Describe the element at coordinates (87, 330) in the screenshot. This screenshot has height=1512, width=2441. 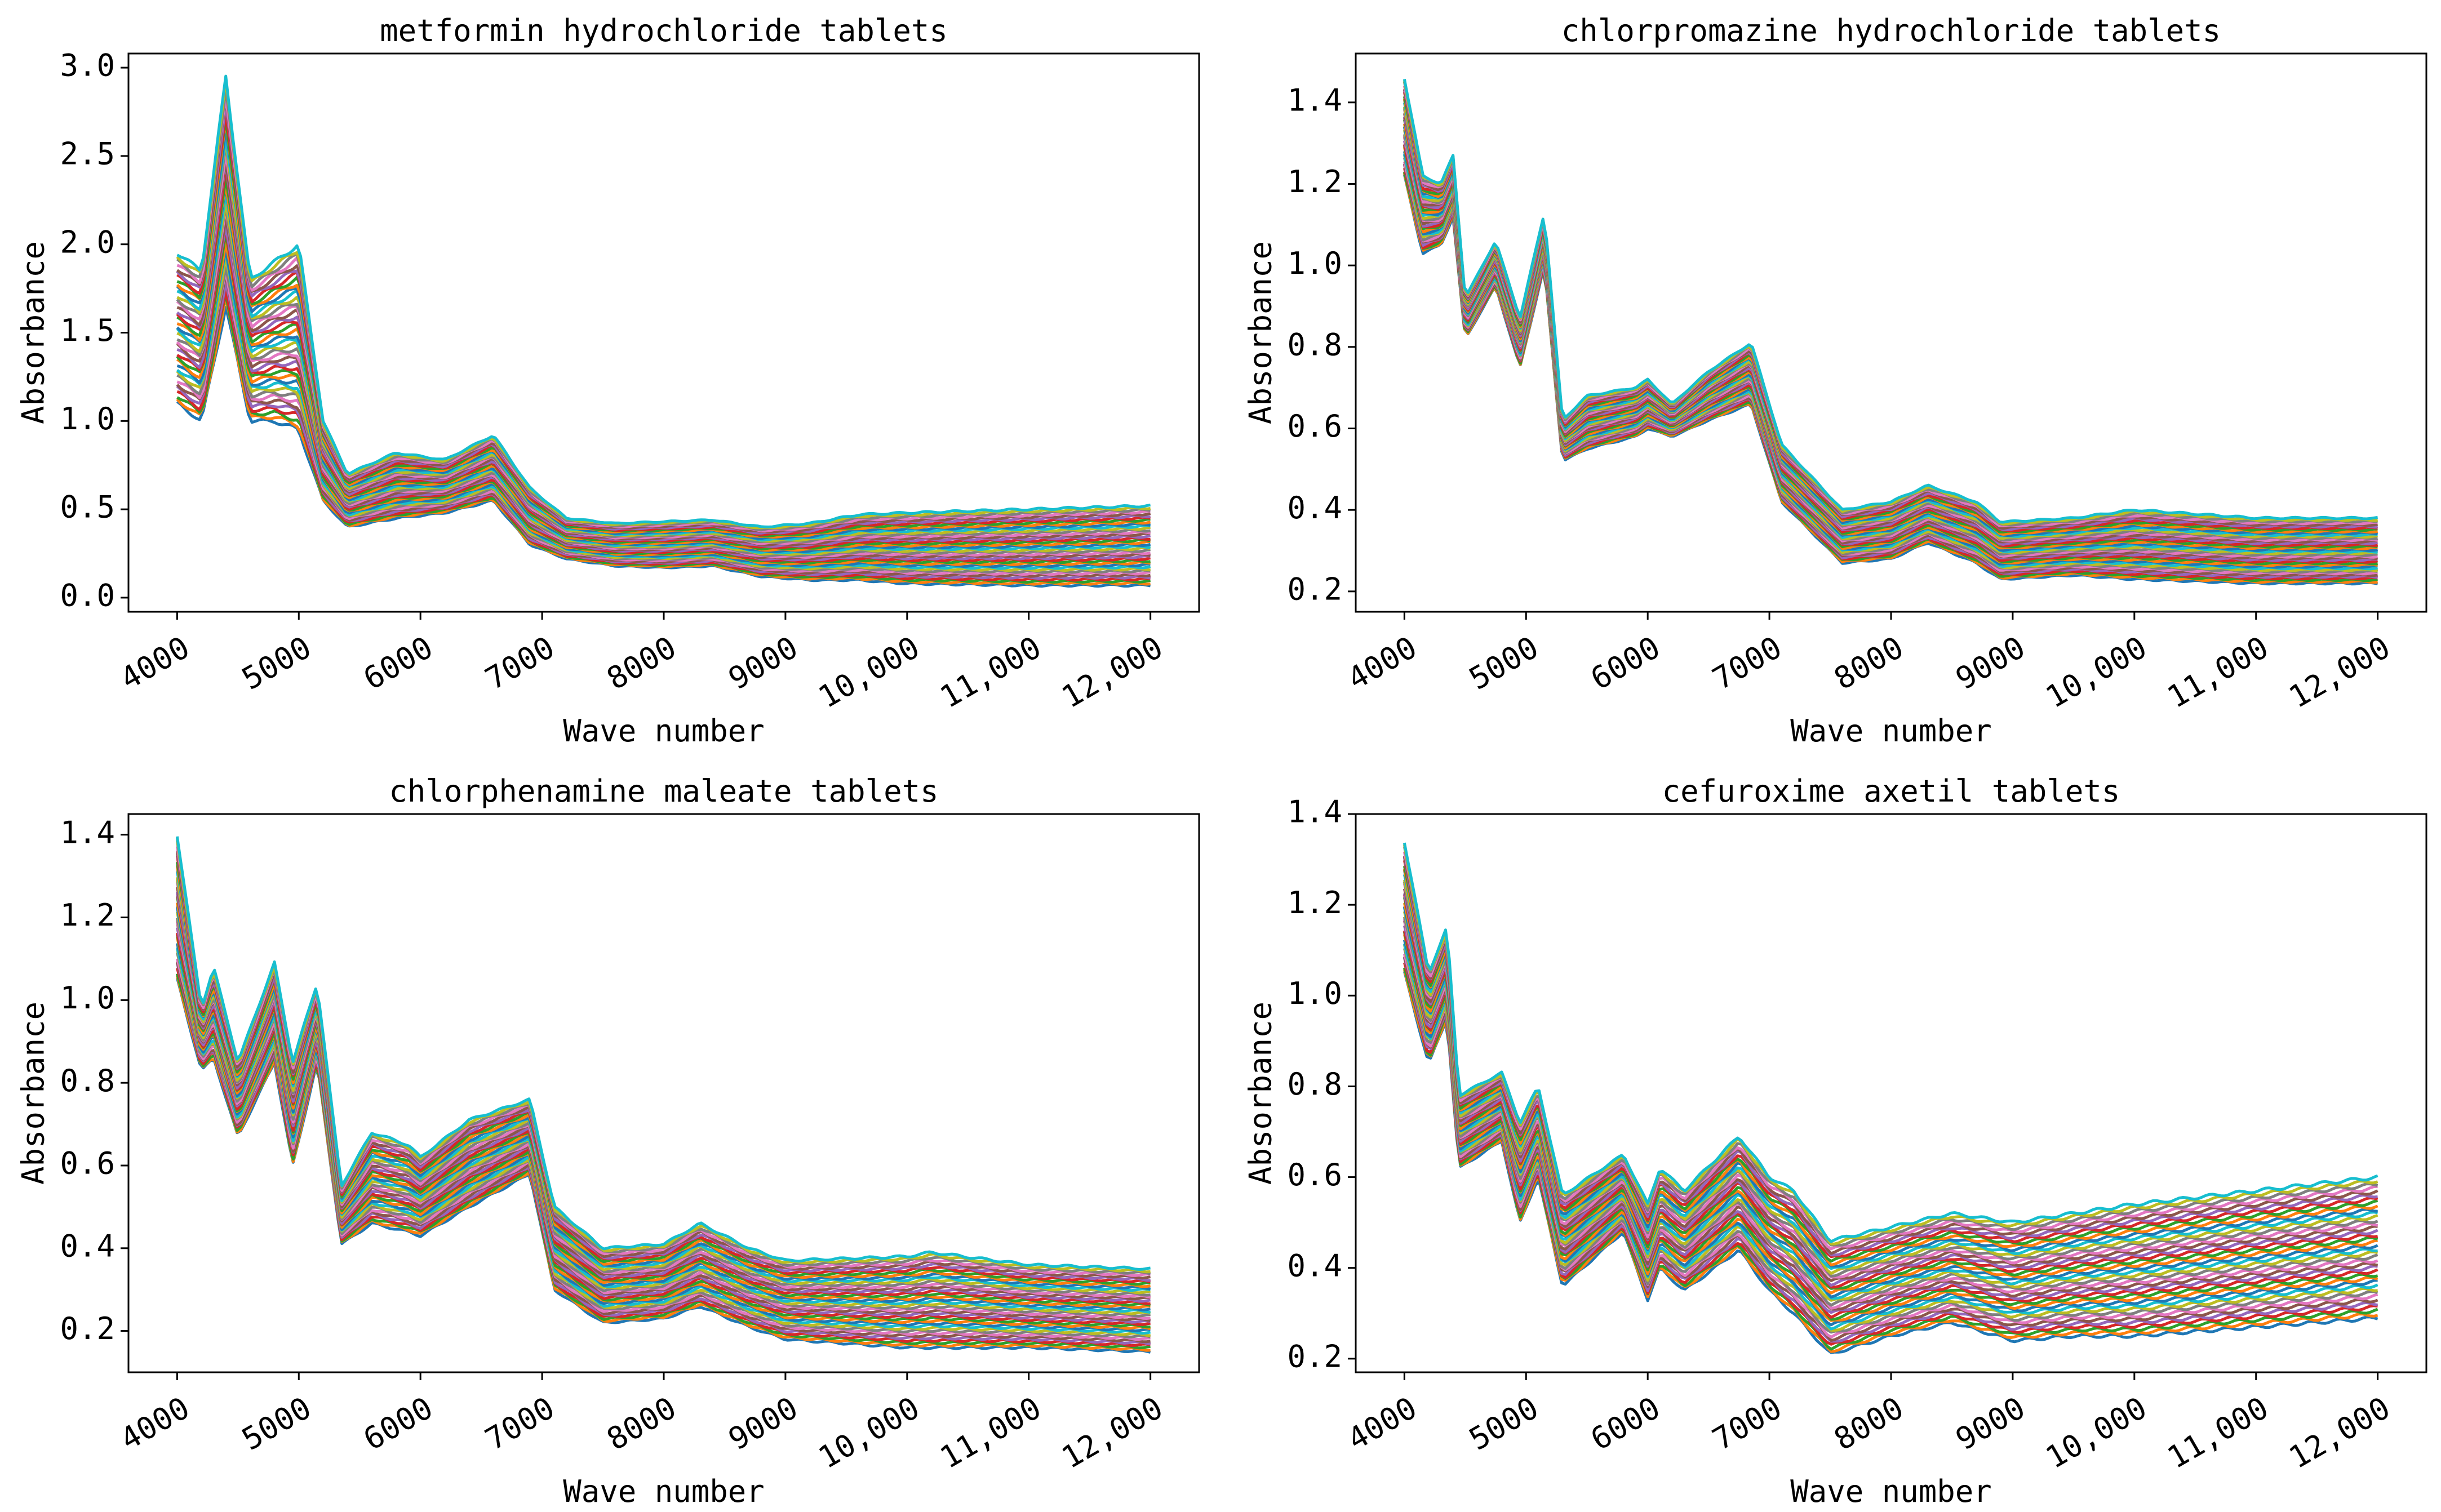
I see `y-tick-label: 1.5` at that location.